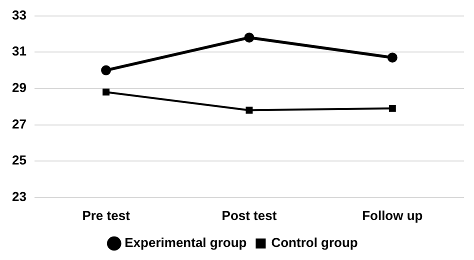  I want to click on legend-label: Control group, so click(314, 242).